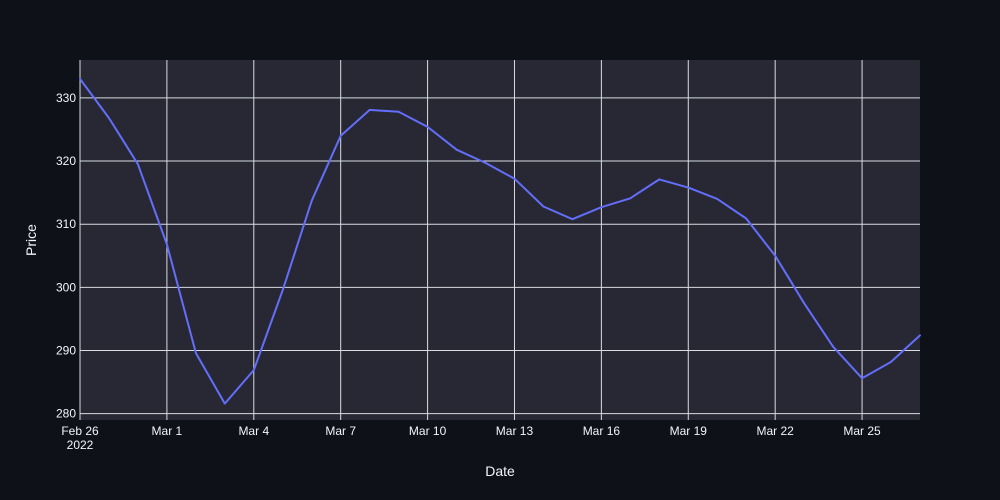 The height and width of the screenshot is (500, 1000). I want to click on x-tick-label: Feb 26, so click(80, 431).